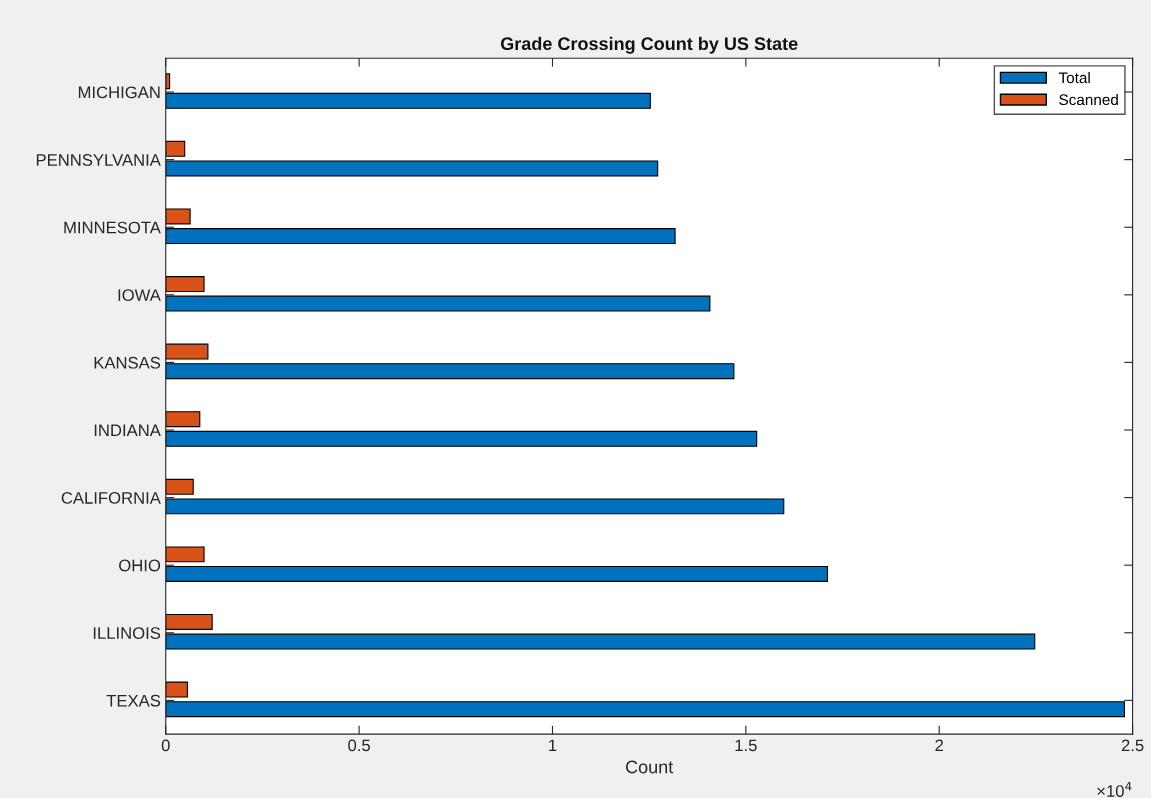 This screenshot has width=1151, height=798. Describe the element at coordinates (111, 497) in the screenshot. I see `y-tick-label: CALIFORNIA` at that location.